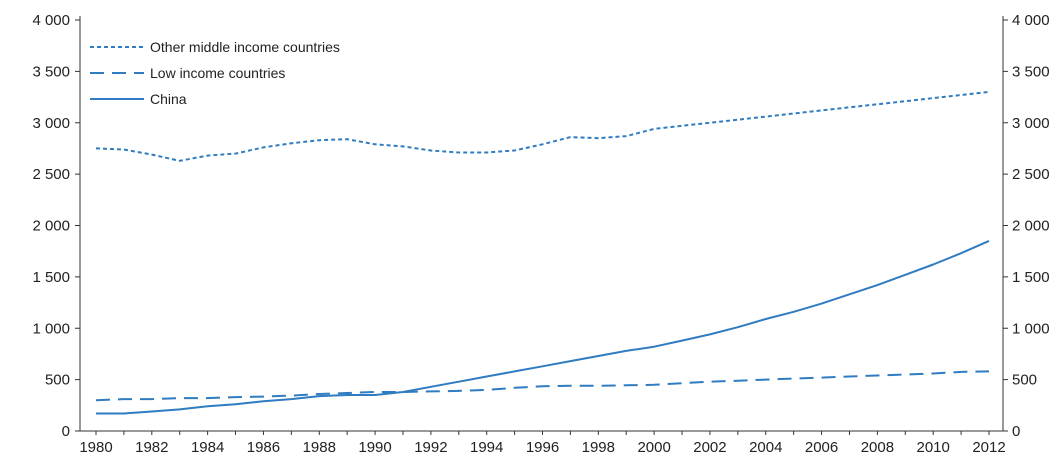 The height and width of the screenshot is (463, 1064). What do you see at coordinates (877, 447) in the screenshot?
I see `x-tick-label: 2008` at bounding box center [877, 447].